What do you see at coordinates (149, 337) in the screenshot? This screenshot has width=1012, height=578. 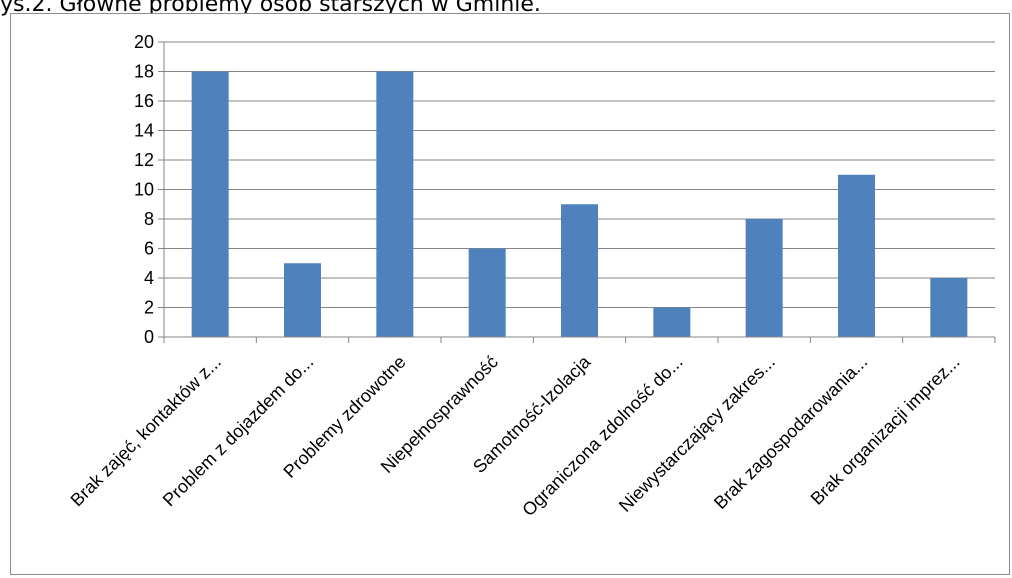 I see `y-tick-label-0: 0` at bounding box center [149, 337].